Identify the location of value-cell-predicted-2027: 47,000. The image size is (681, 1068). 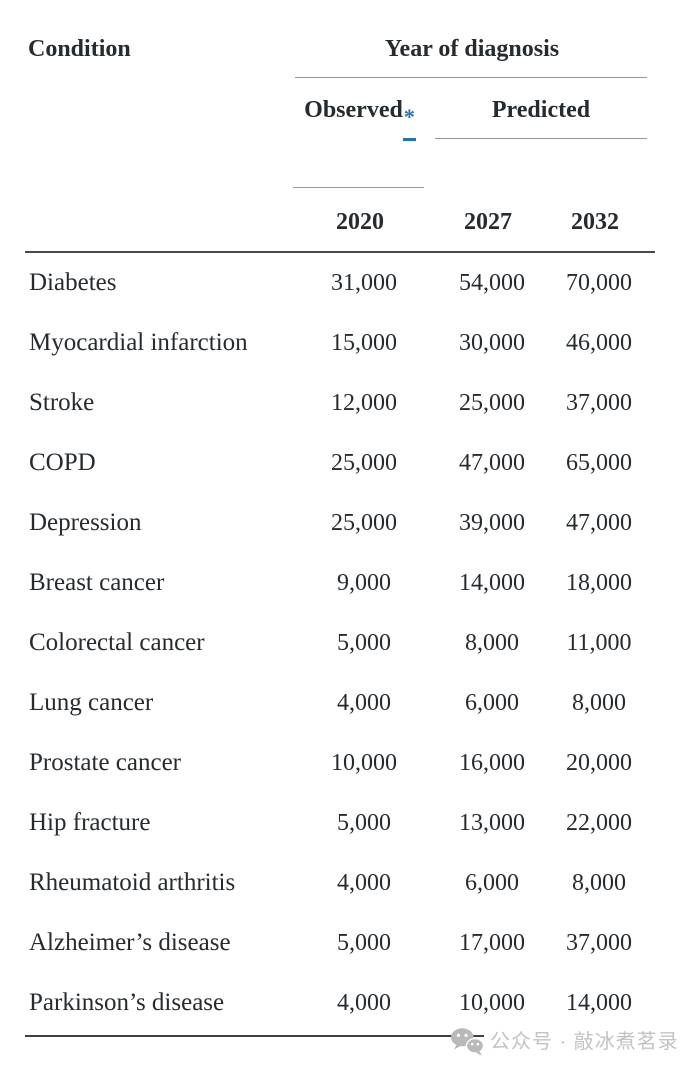
(492, 462).